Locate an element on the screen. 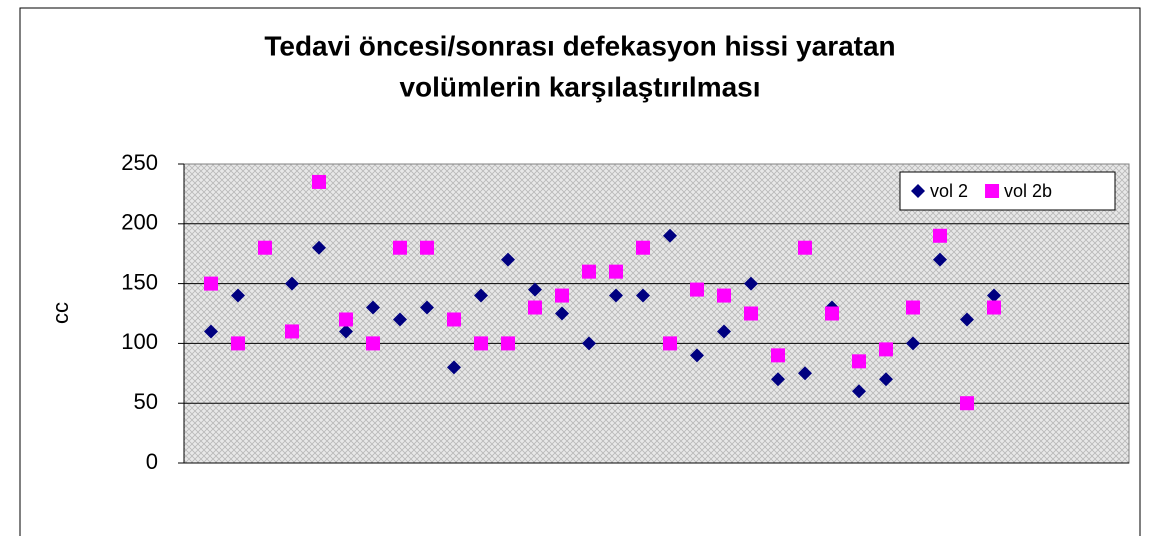  y-tick-label: 100 is located at coordinates (139, 341).